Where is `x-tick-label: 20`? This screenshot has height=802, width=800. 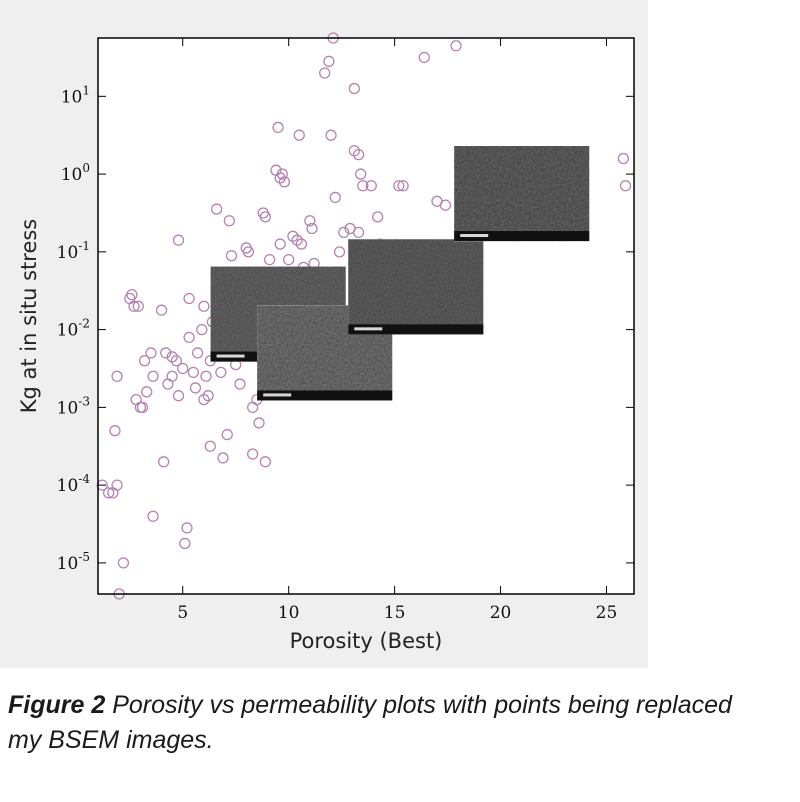
x-tick-label: 20 is located at coordinates (501, 613).